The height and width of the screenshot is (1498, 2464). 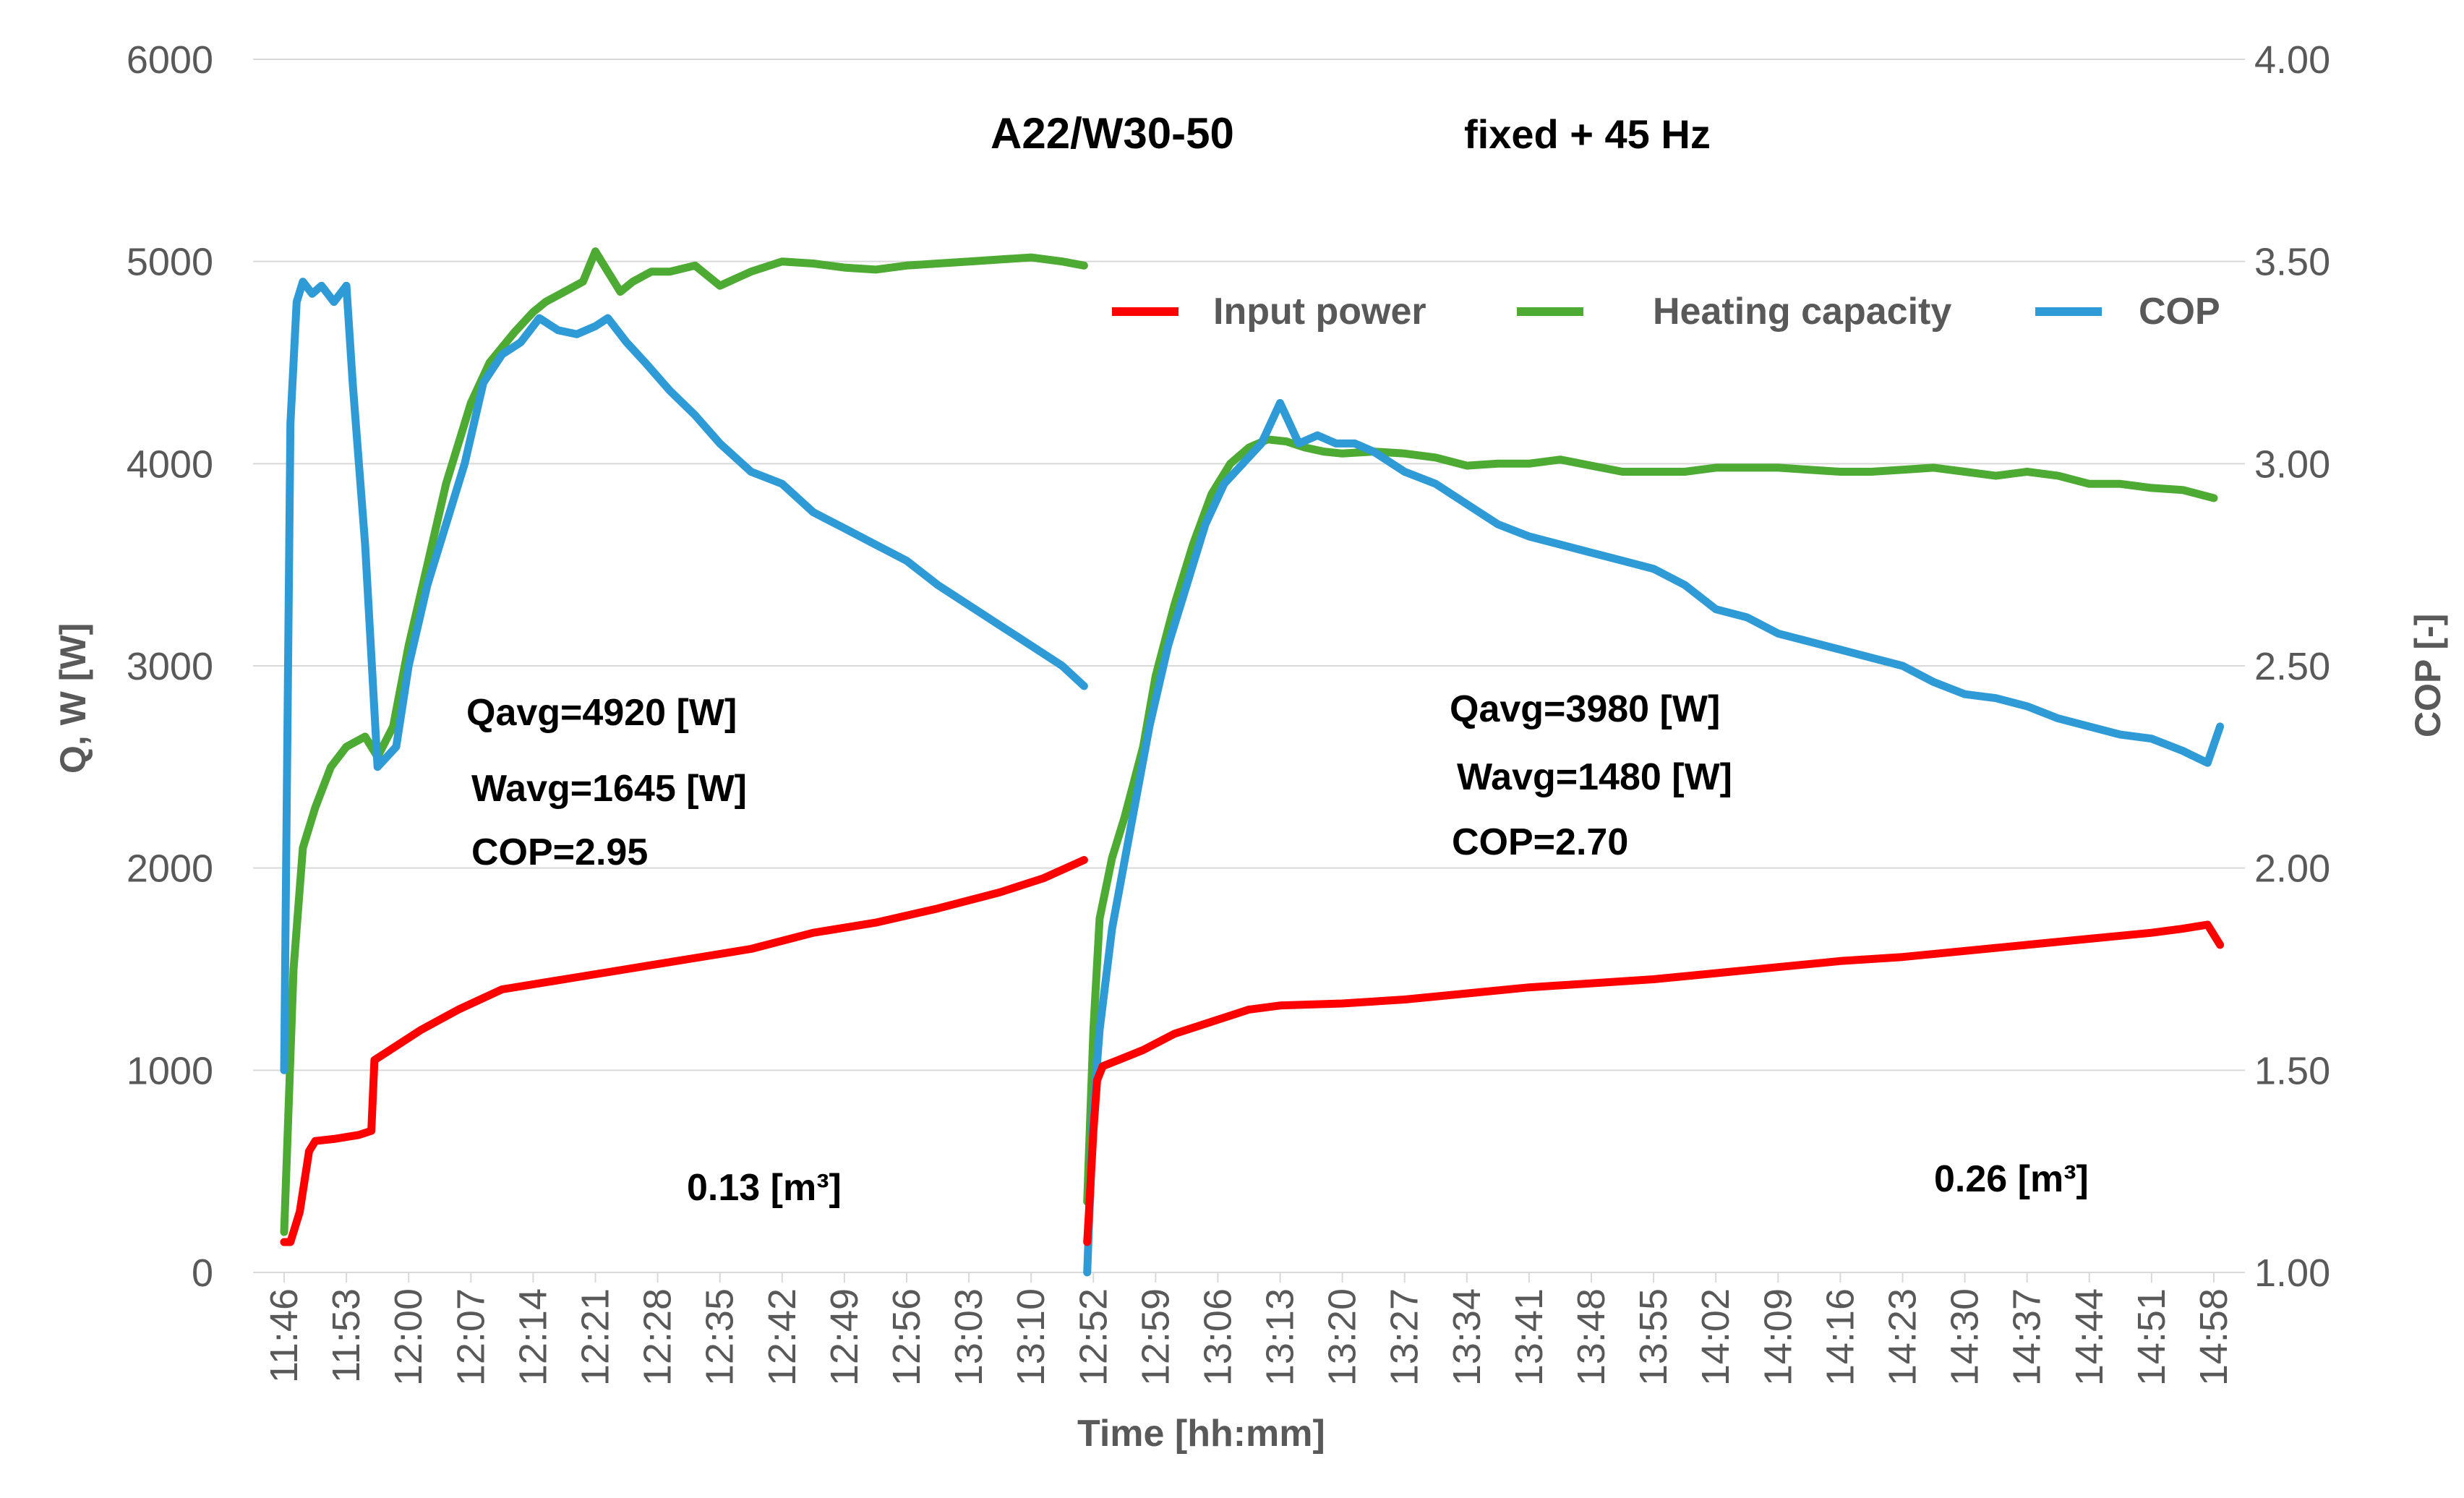 I want to click on annotation-right-volume: 0.26 [m³], so click(x=2011, y=1179).